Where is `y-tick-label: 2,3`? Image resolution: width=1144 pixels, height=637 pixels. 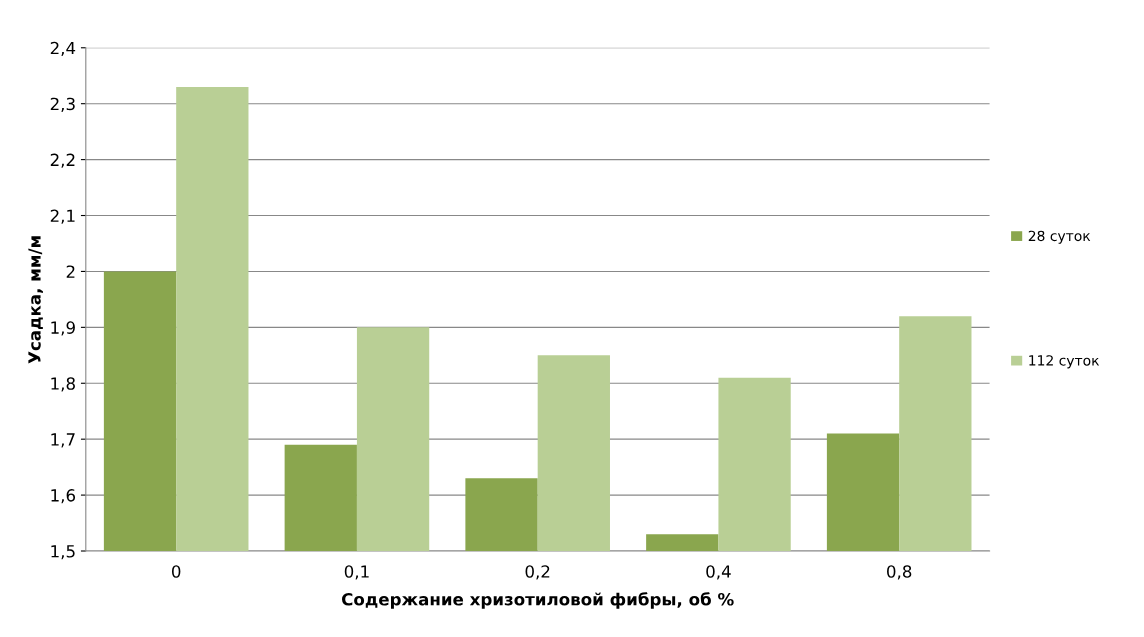 y-tick-label: 2,3 is located at coordinates (62, 104).